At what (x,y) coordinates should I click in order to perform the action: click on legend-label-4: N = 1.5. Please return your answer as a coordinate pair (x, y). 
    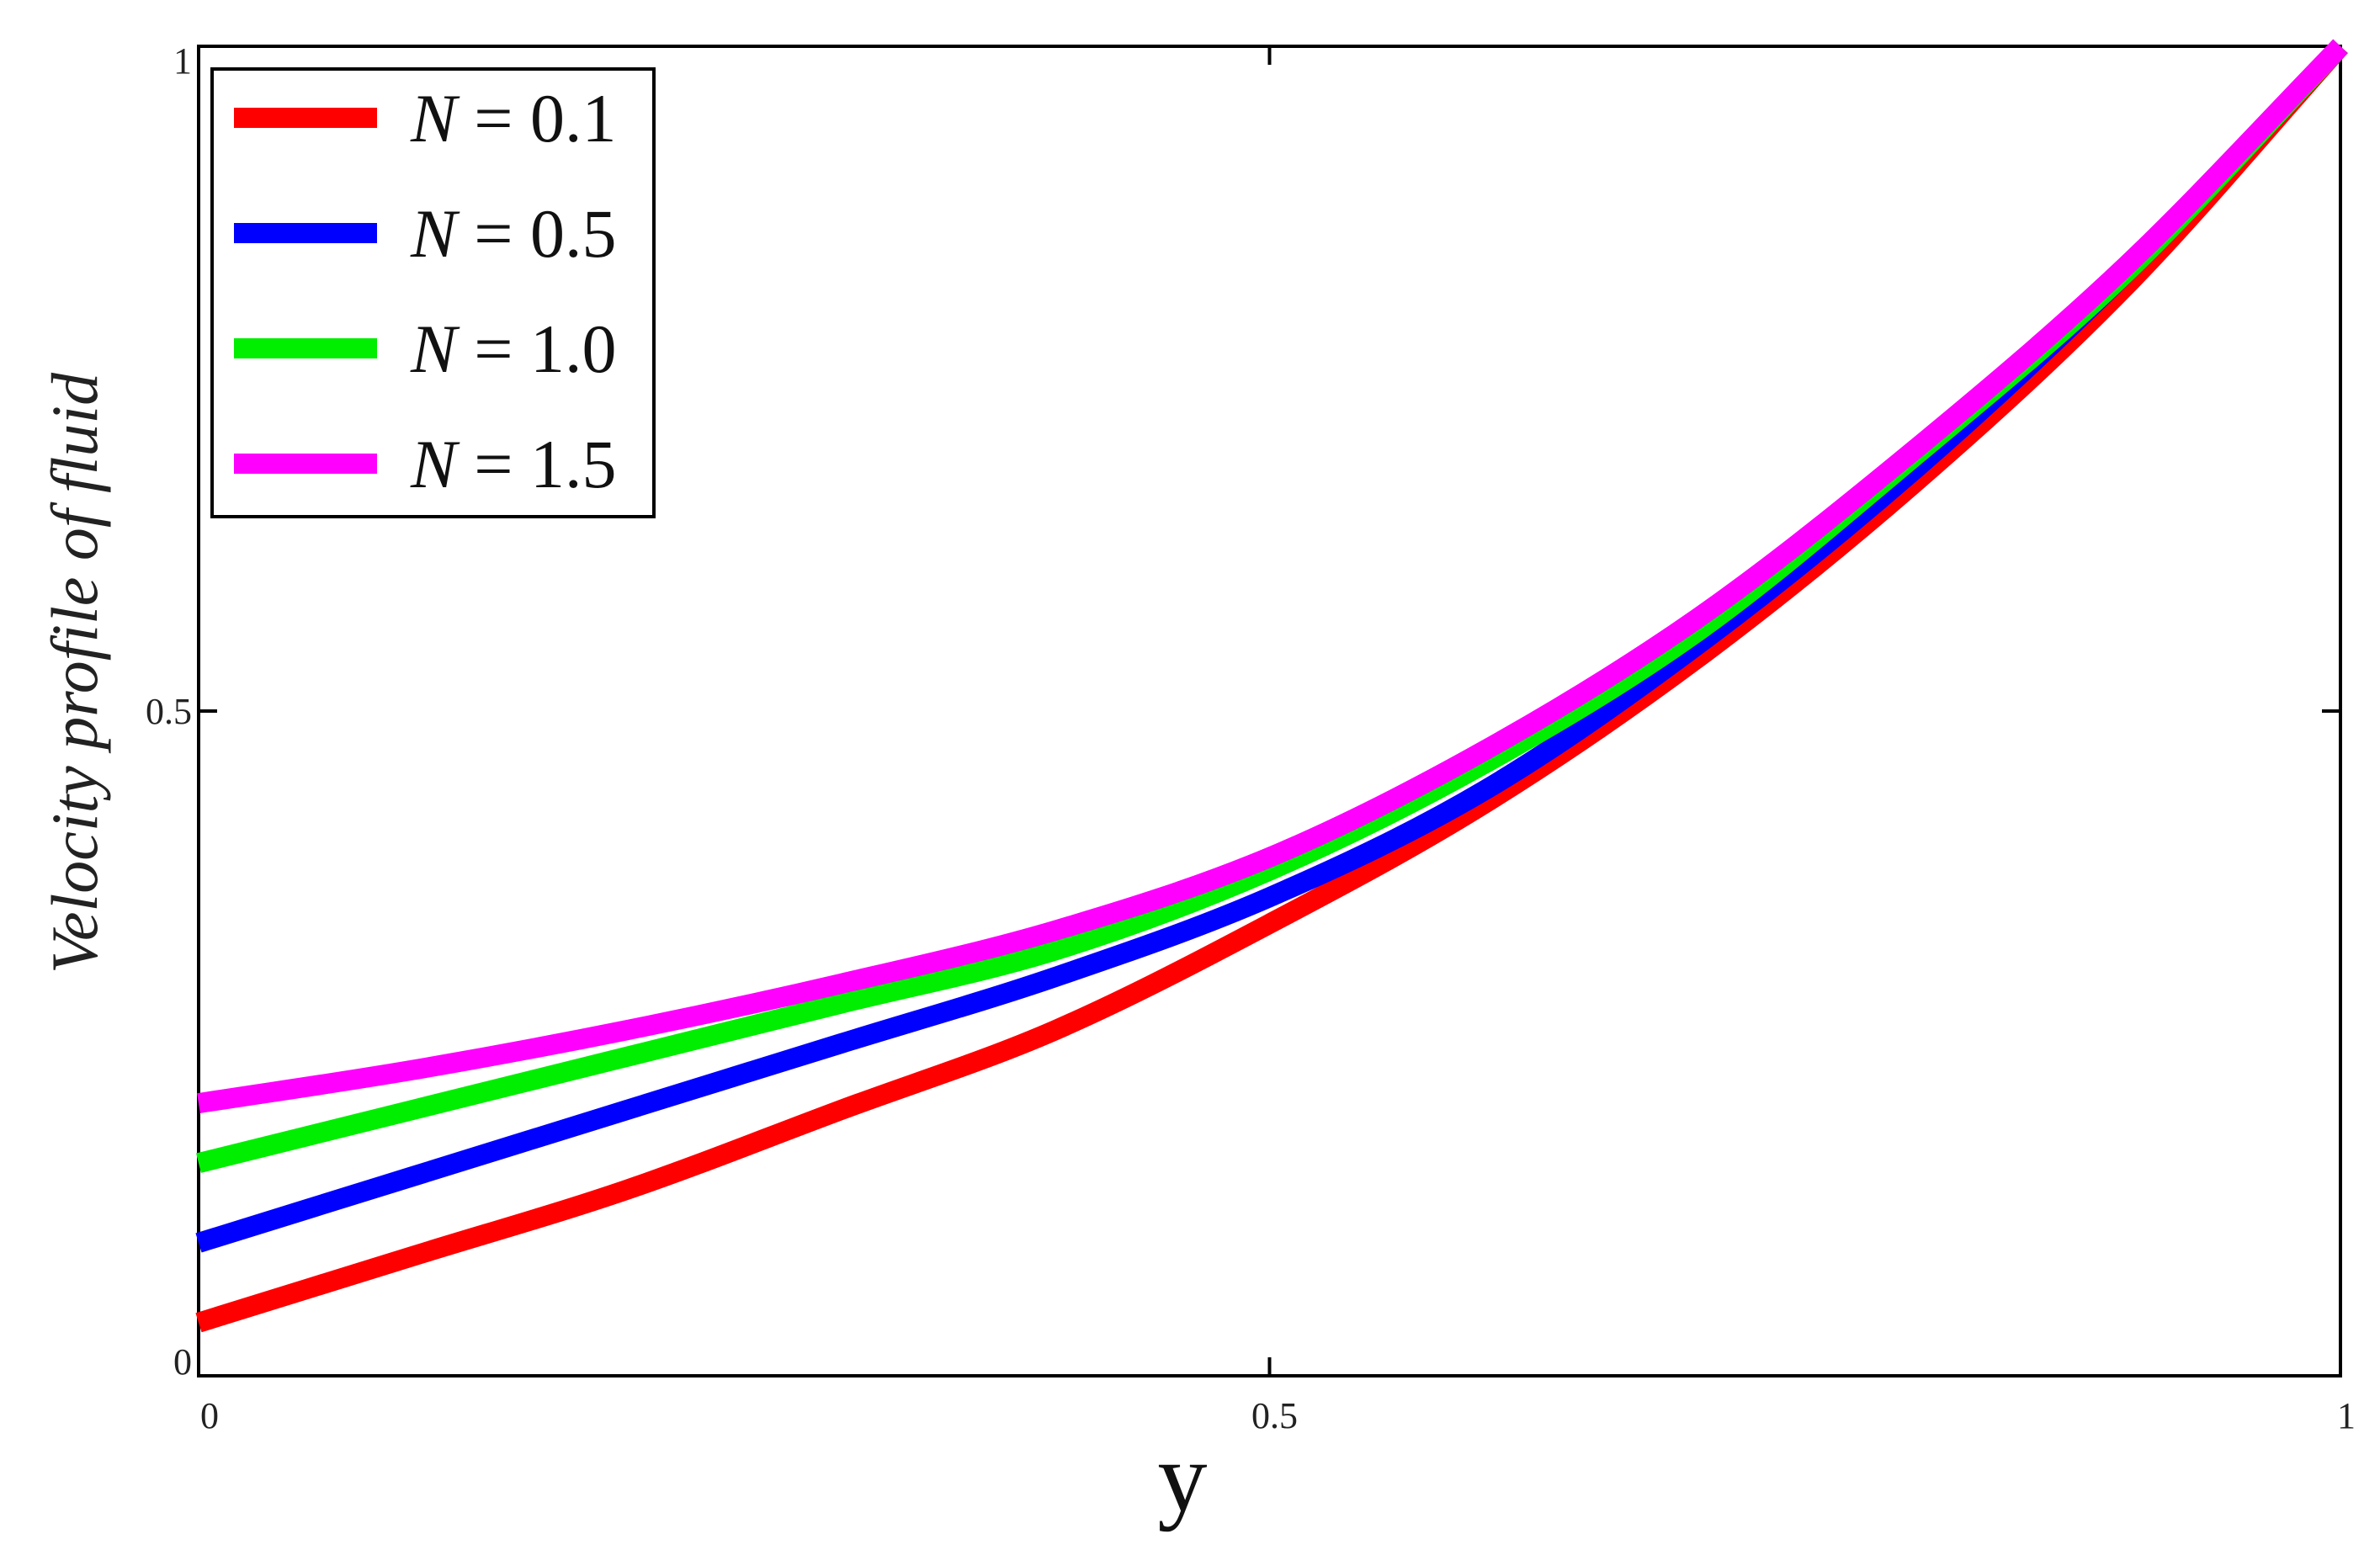
    Looking at the image, I should click on (513, 464).